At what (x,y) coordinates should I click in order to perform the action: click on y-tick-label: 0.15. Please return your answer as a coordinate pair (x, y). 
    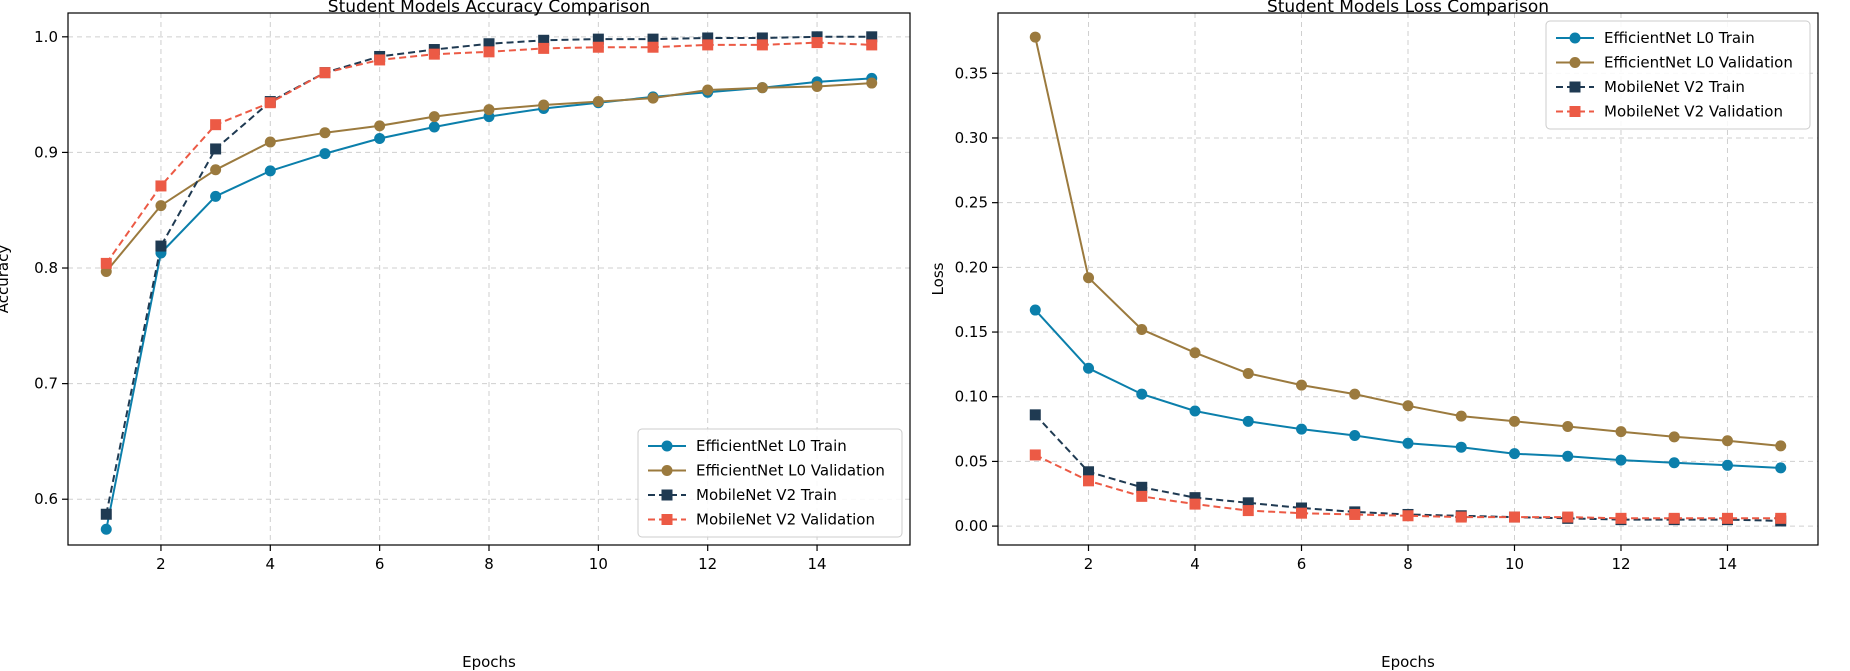
    Looking at the image, I should click on (971, 332).